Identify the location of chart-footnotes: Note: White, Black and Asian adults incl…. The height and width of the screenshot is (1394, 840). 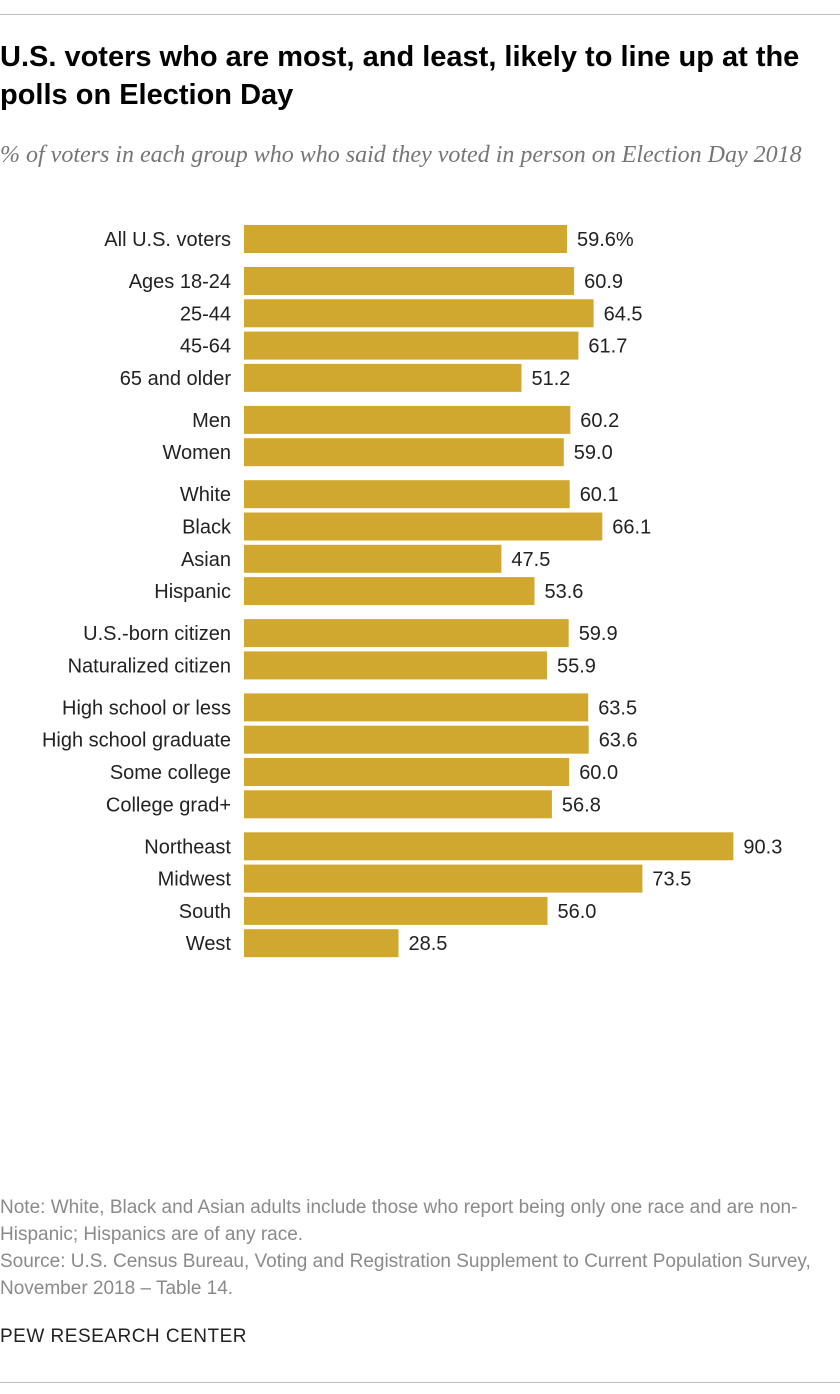
(417, 1248).